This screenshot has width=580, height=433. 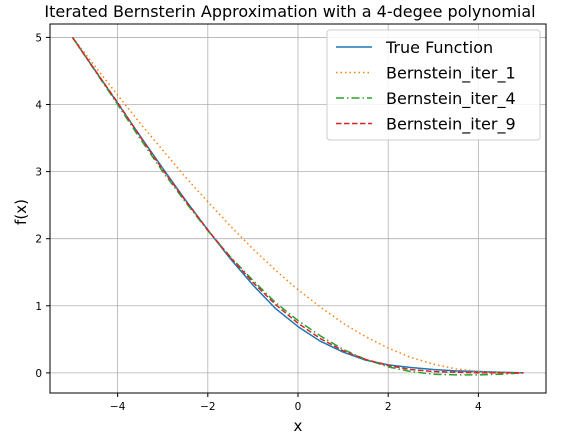 What do you see at coordinates (38, 173) in the screenshot?
I see `y-tick-label: 3` at bounding box center [38, 173].